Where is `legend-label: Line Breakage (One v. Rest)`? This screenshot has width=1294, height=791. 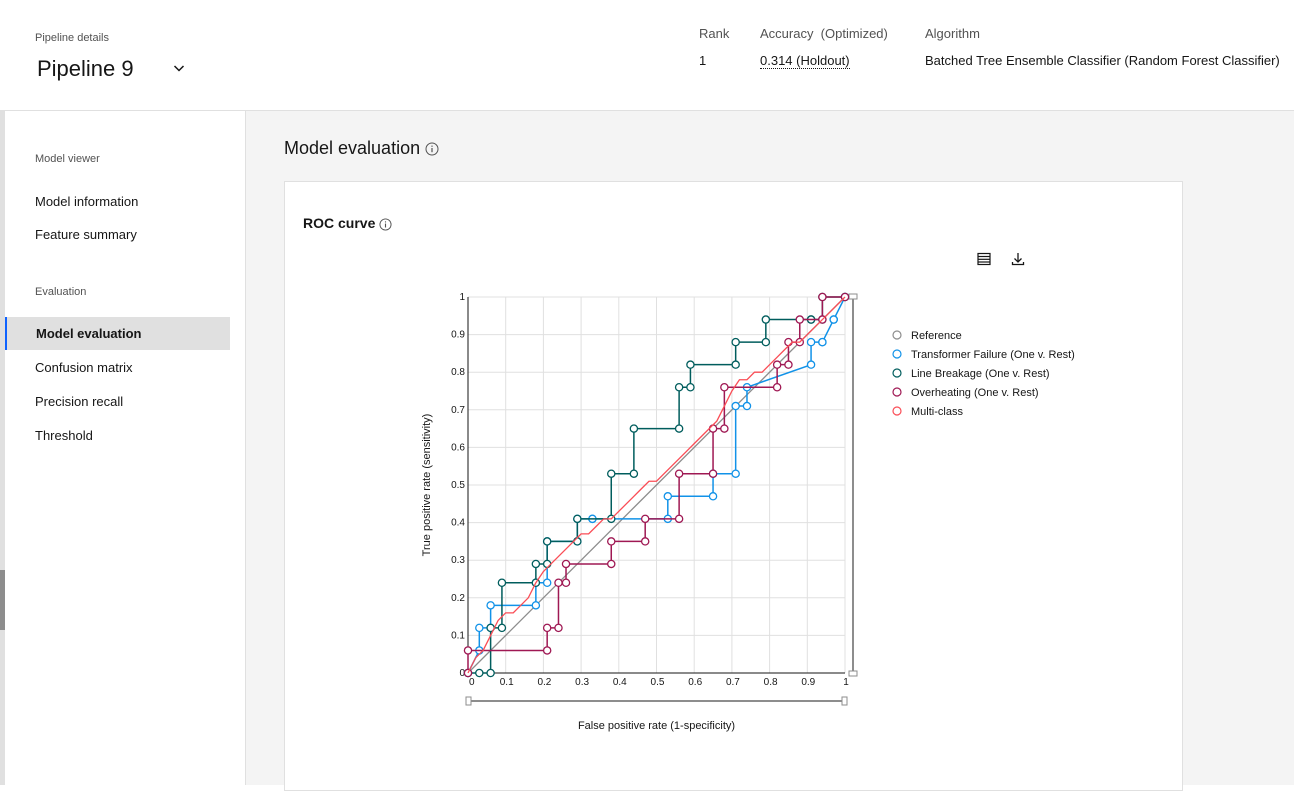 legend-label: Line Breakage (One v. Rest) is located at coordinates (980, 374).